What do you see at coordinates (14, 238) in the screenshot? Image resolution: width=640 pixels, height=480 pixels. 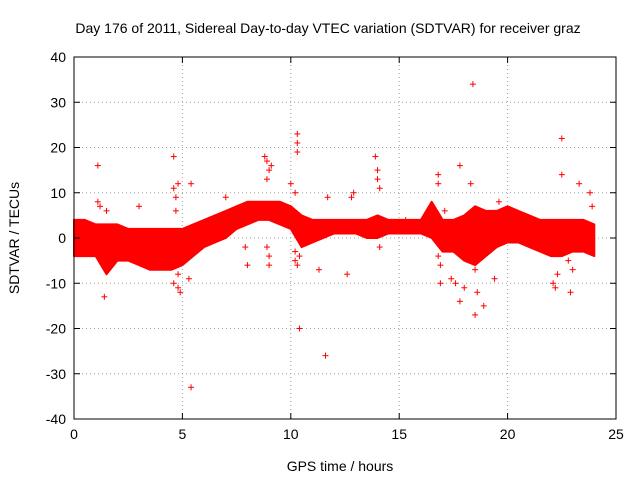 I see `y-axis-title: SDTVAR / TECUs` at bounding box center [14, 238].